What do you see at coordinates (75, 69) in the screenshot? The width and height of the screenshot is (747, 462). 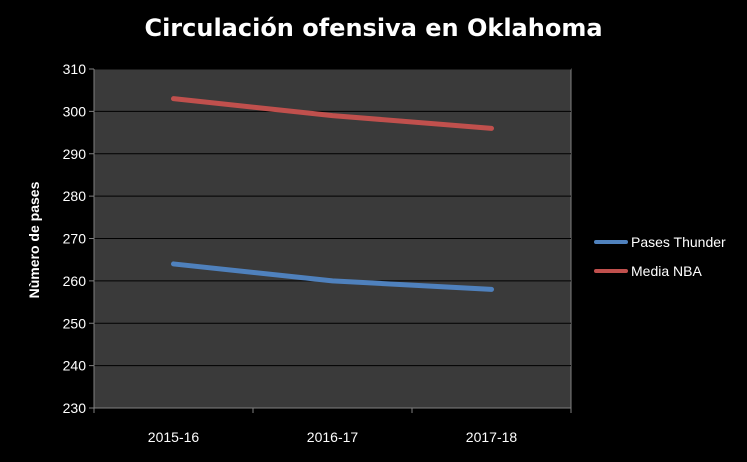 I see `y-tick-label: 310` at bounding box center [75, 69].